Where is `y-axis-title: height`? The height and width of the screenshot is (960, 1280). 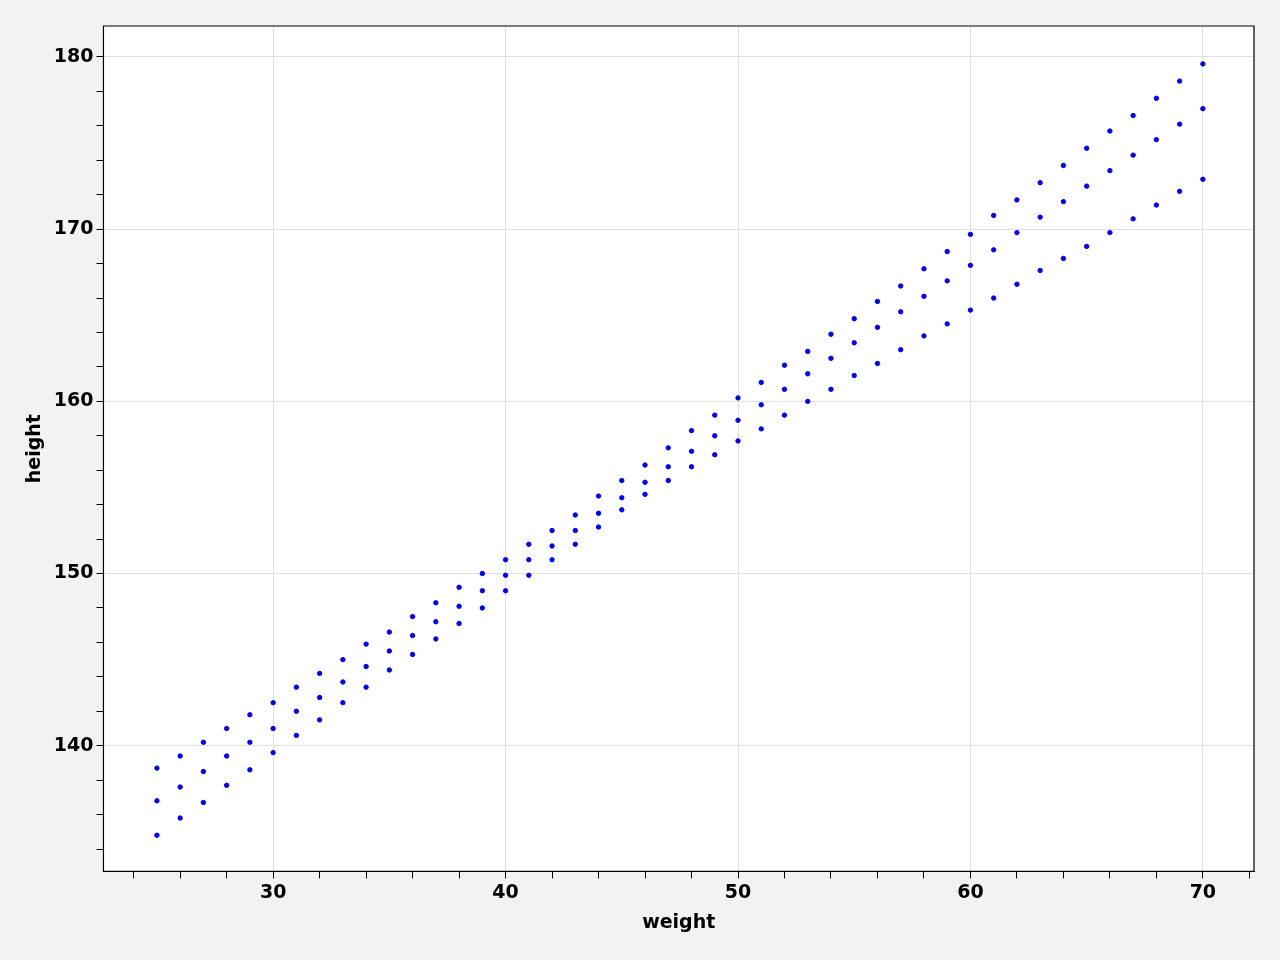
y-axis-title: height is located at coordinates (33, 449).